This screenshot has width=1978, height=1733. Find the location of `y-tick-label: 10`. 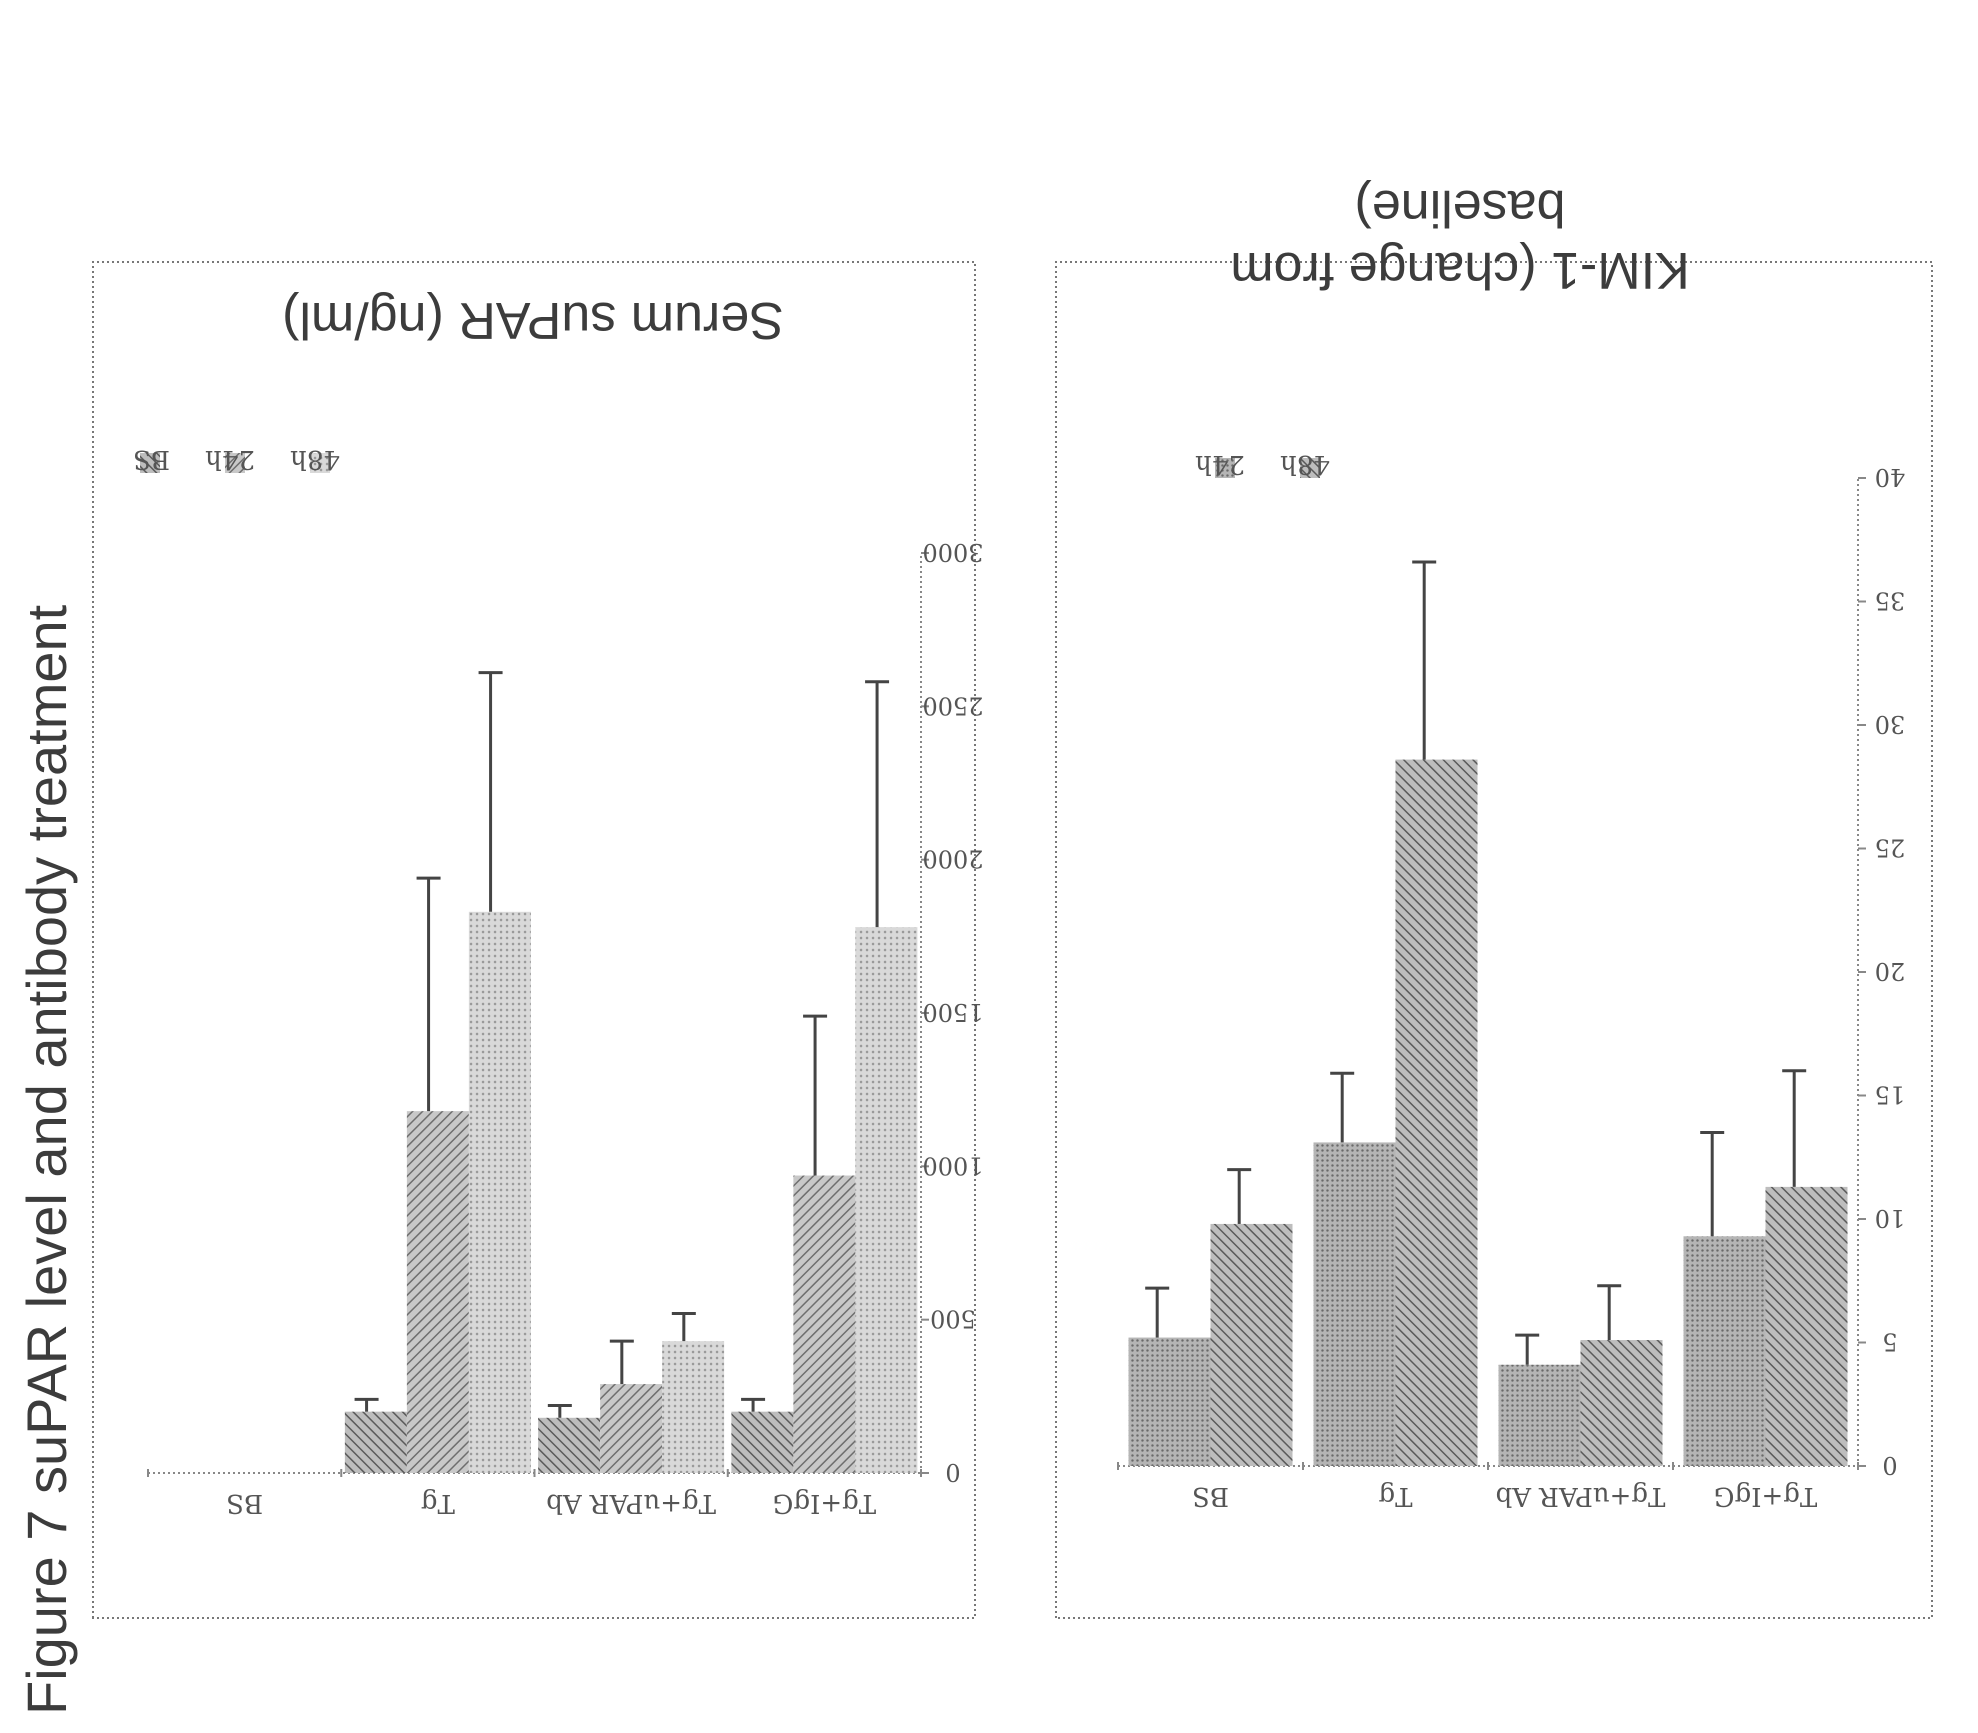

y-tick-label: 10 is located at coordinates (1890, 1218).